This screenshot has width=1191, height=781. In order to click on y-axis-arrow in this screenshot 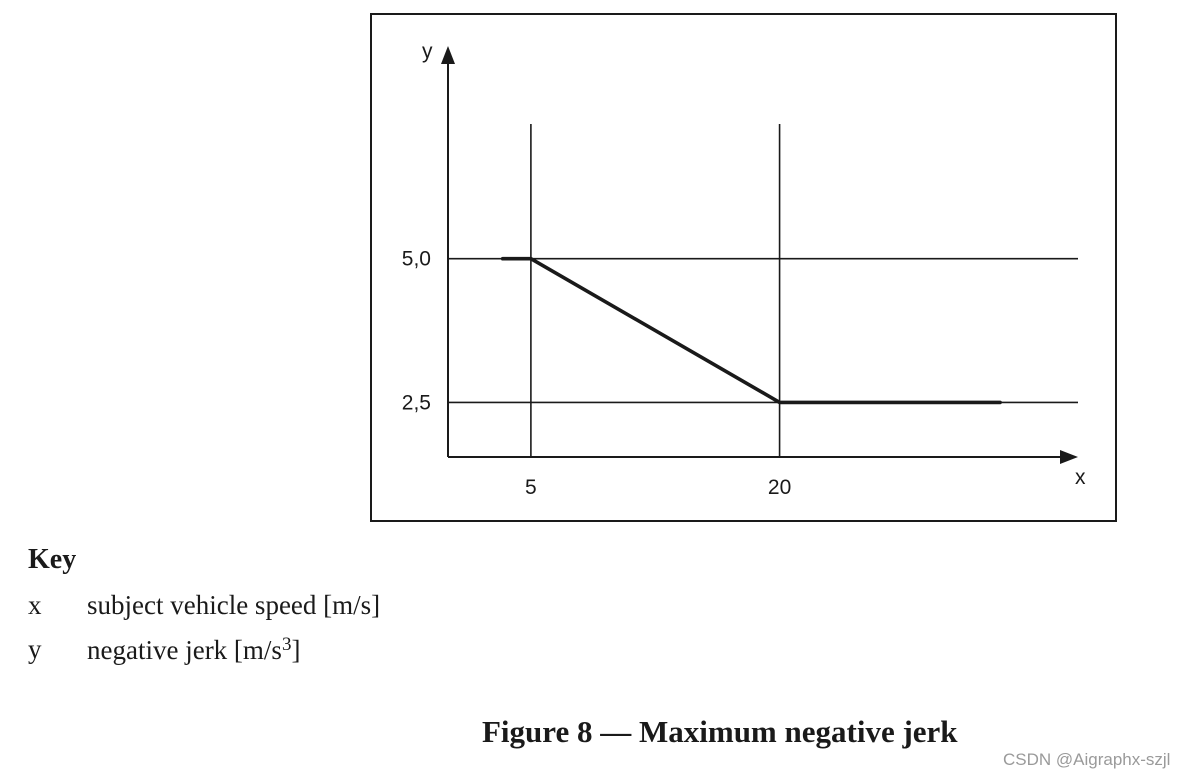, I will do `click(448, 55)`.